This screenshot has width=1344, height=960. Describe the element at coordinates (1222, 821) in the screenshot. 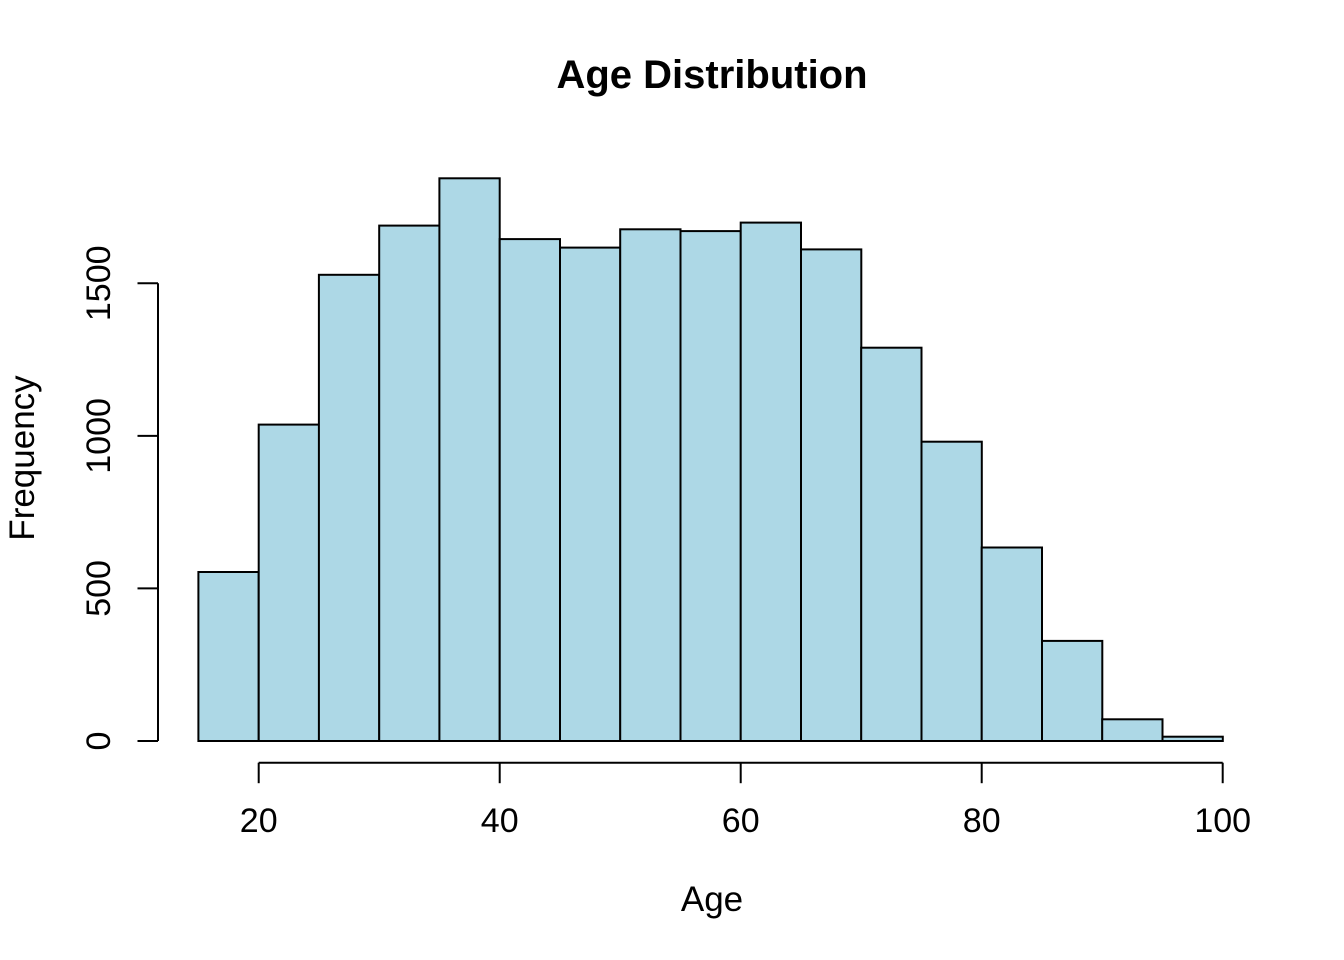

I see `x-axis-tick-label: 100` at that location.